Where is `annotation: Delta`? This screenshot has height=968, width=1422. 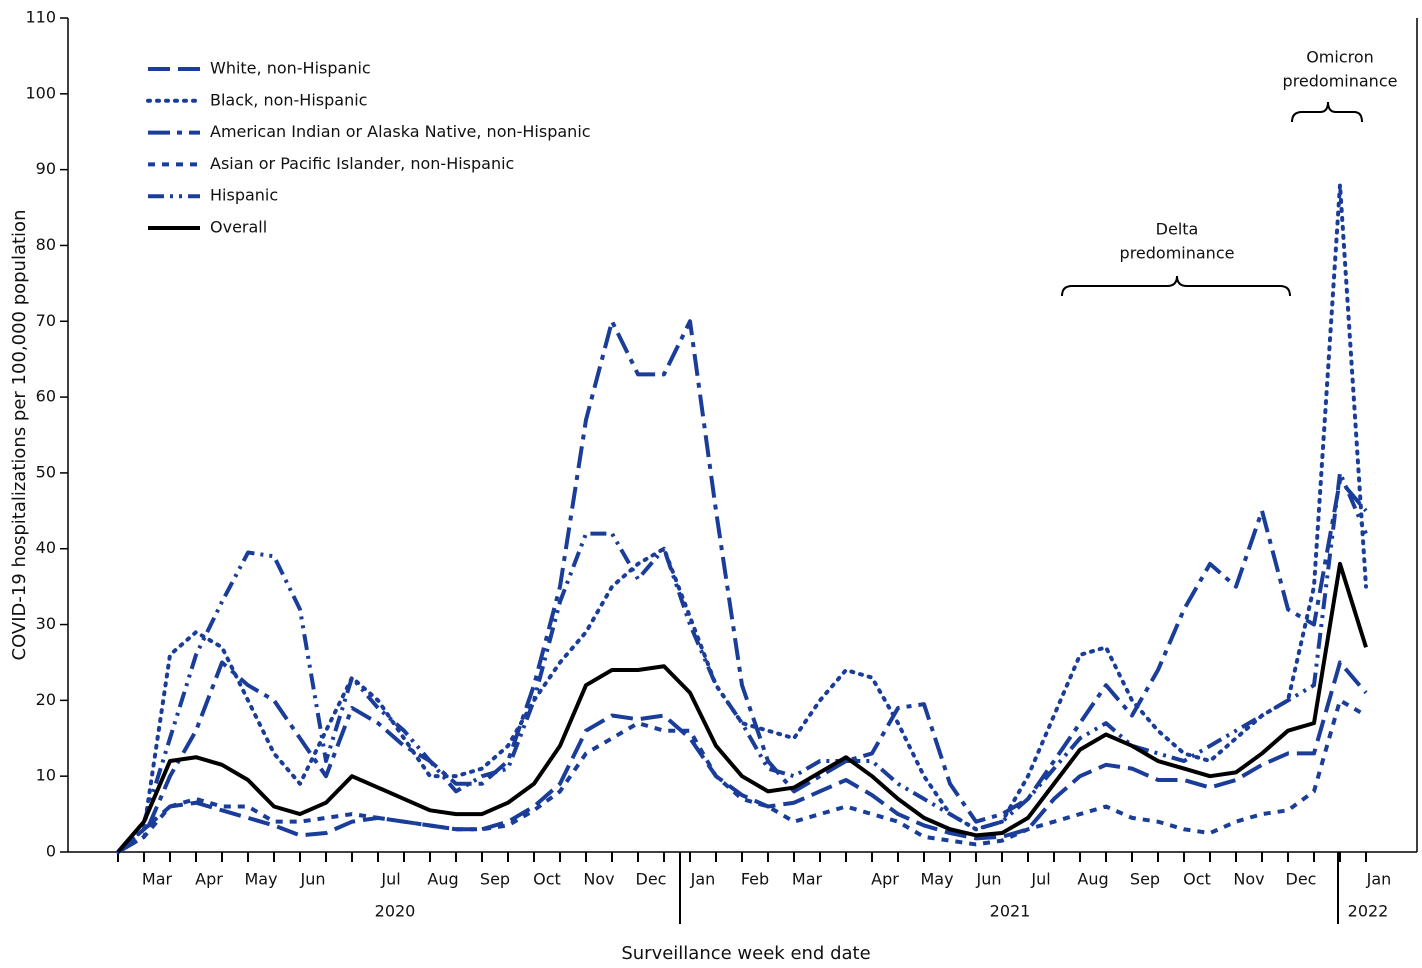 annotation: Delta is located at coordinates (1177, 229).